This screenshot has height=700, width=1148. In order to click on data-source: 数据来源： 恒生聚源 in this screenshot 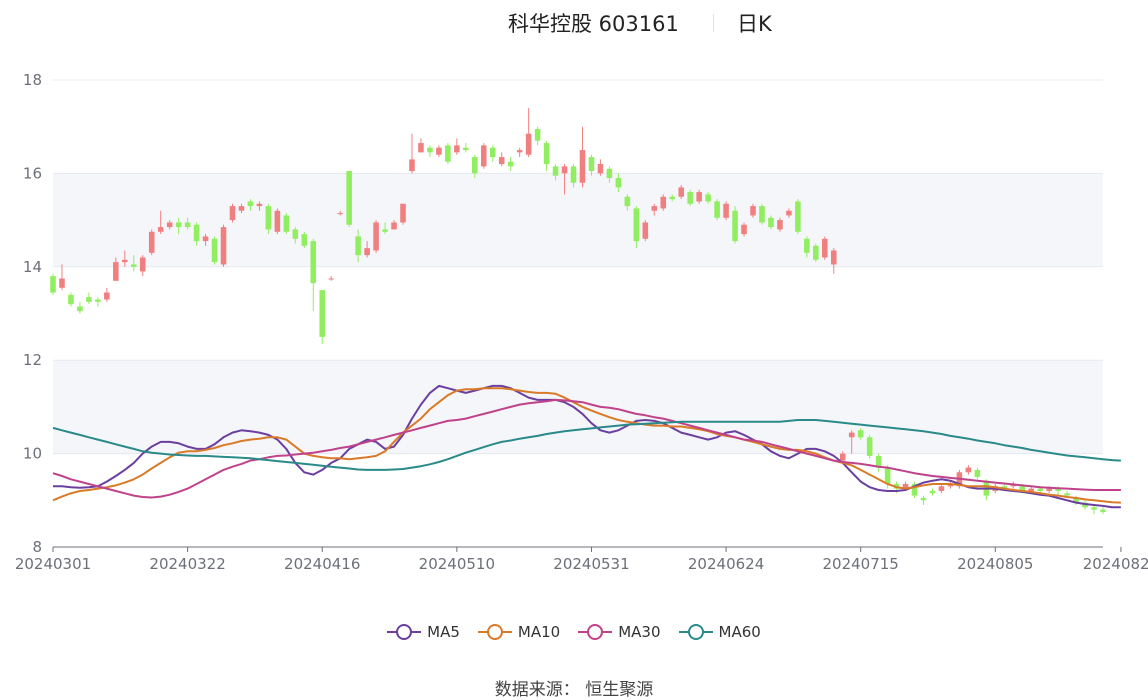, I will do `click(574, 690)`.